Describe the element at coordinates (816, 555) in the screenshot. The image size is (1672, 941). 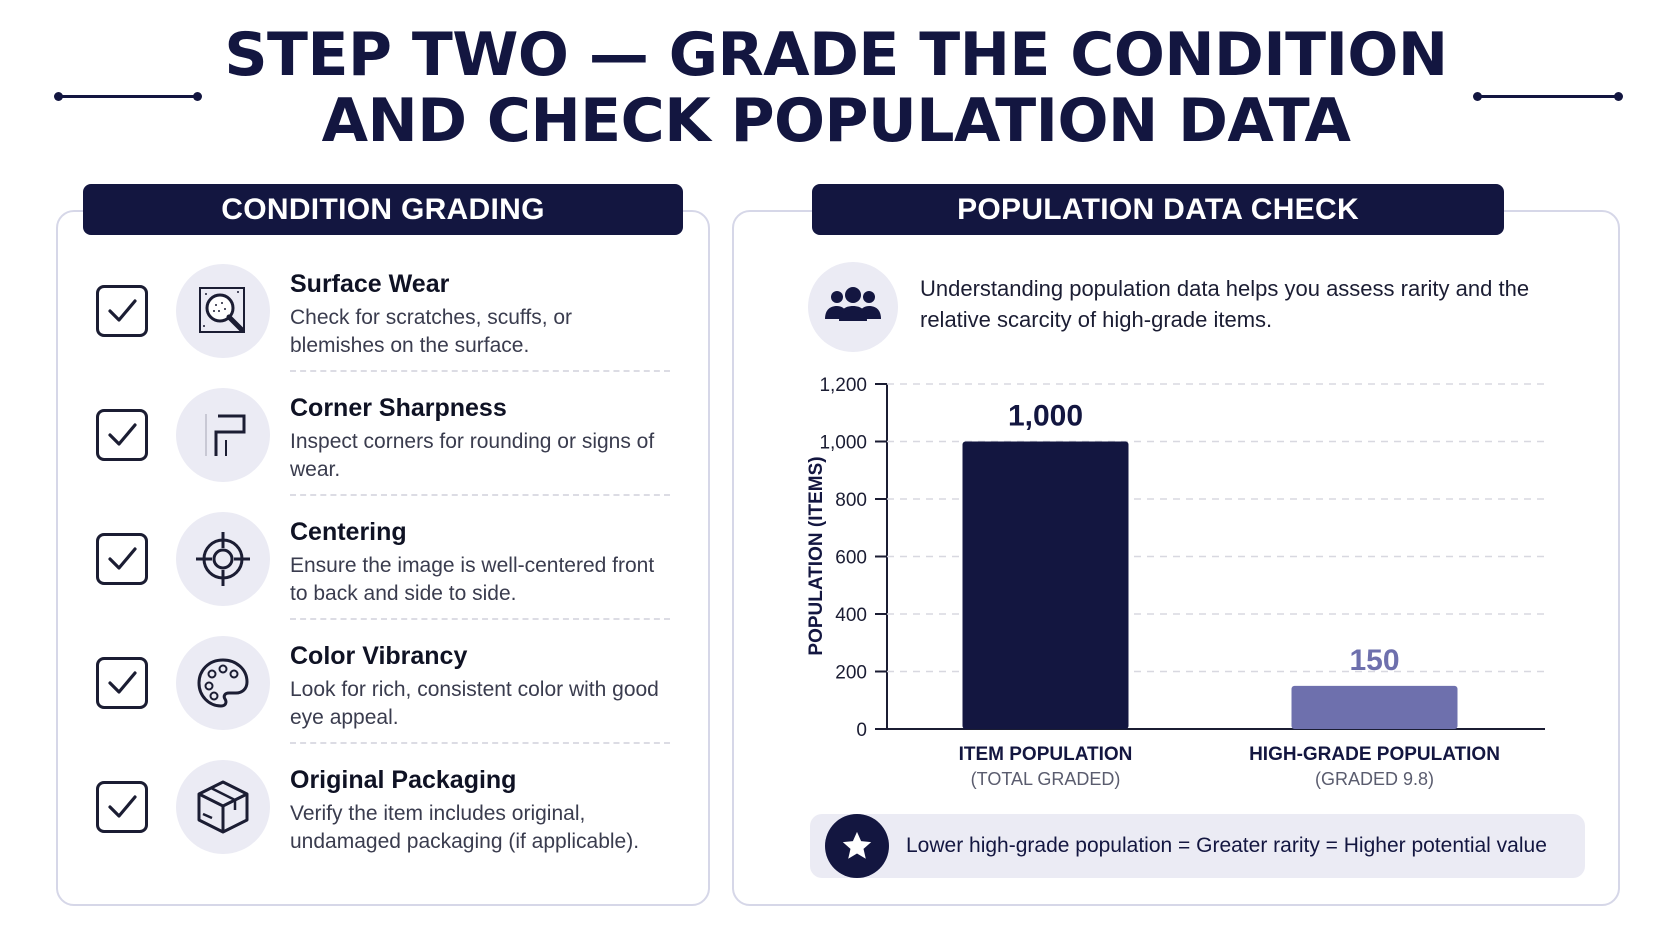
I see `y-axis-label: POPULATION (ITEMS)` at that location.